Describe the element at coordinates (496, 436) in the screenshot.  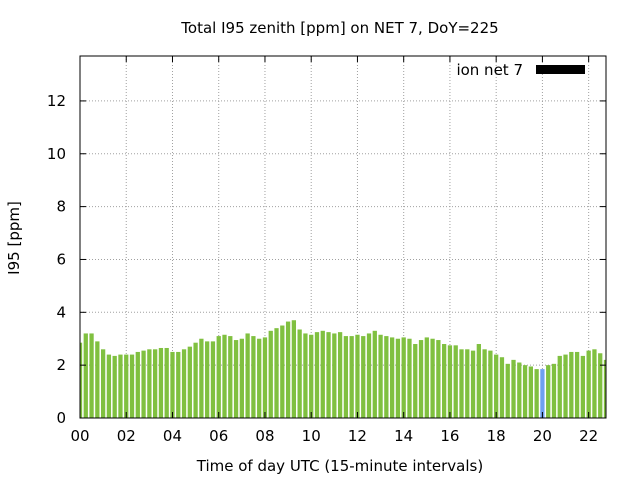
I see `x-tick-label: 18` at that location.